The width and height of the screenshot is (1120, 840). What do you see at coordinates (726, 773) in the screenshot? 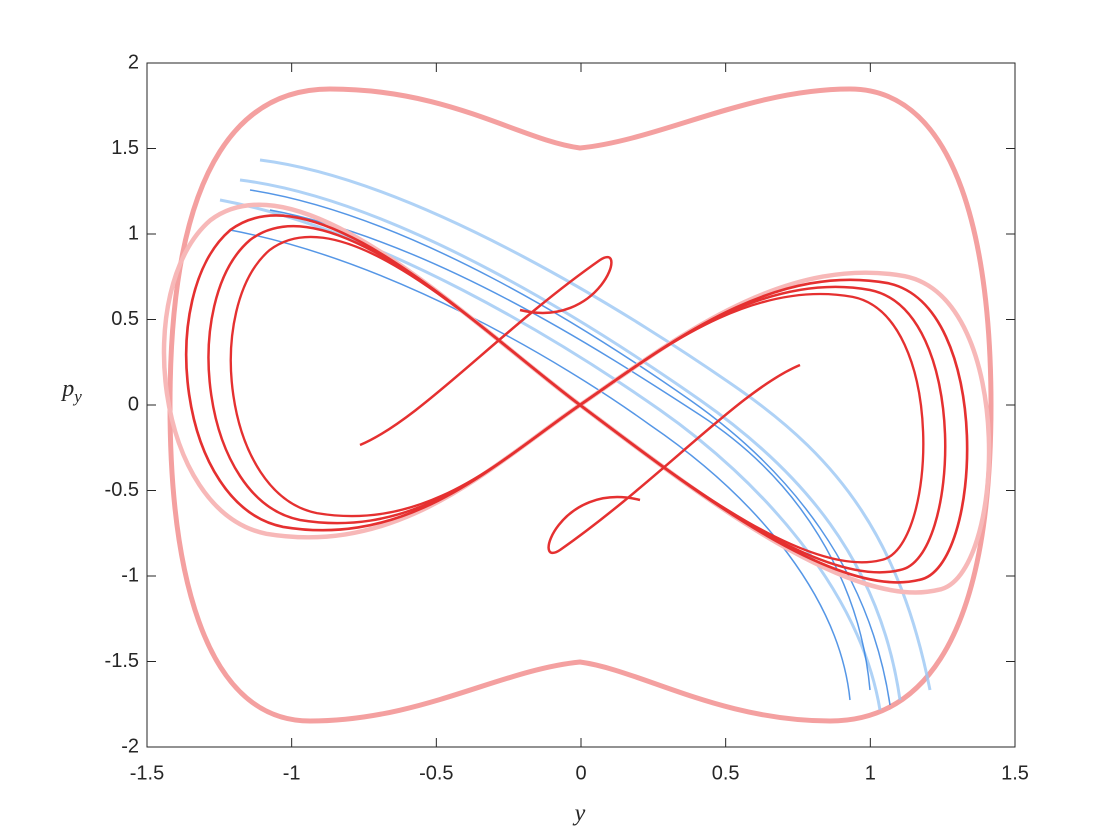
I see `x-tick-label: 0.5` at bounding box center [726, 773].